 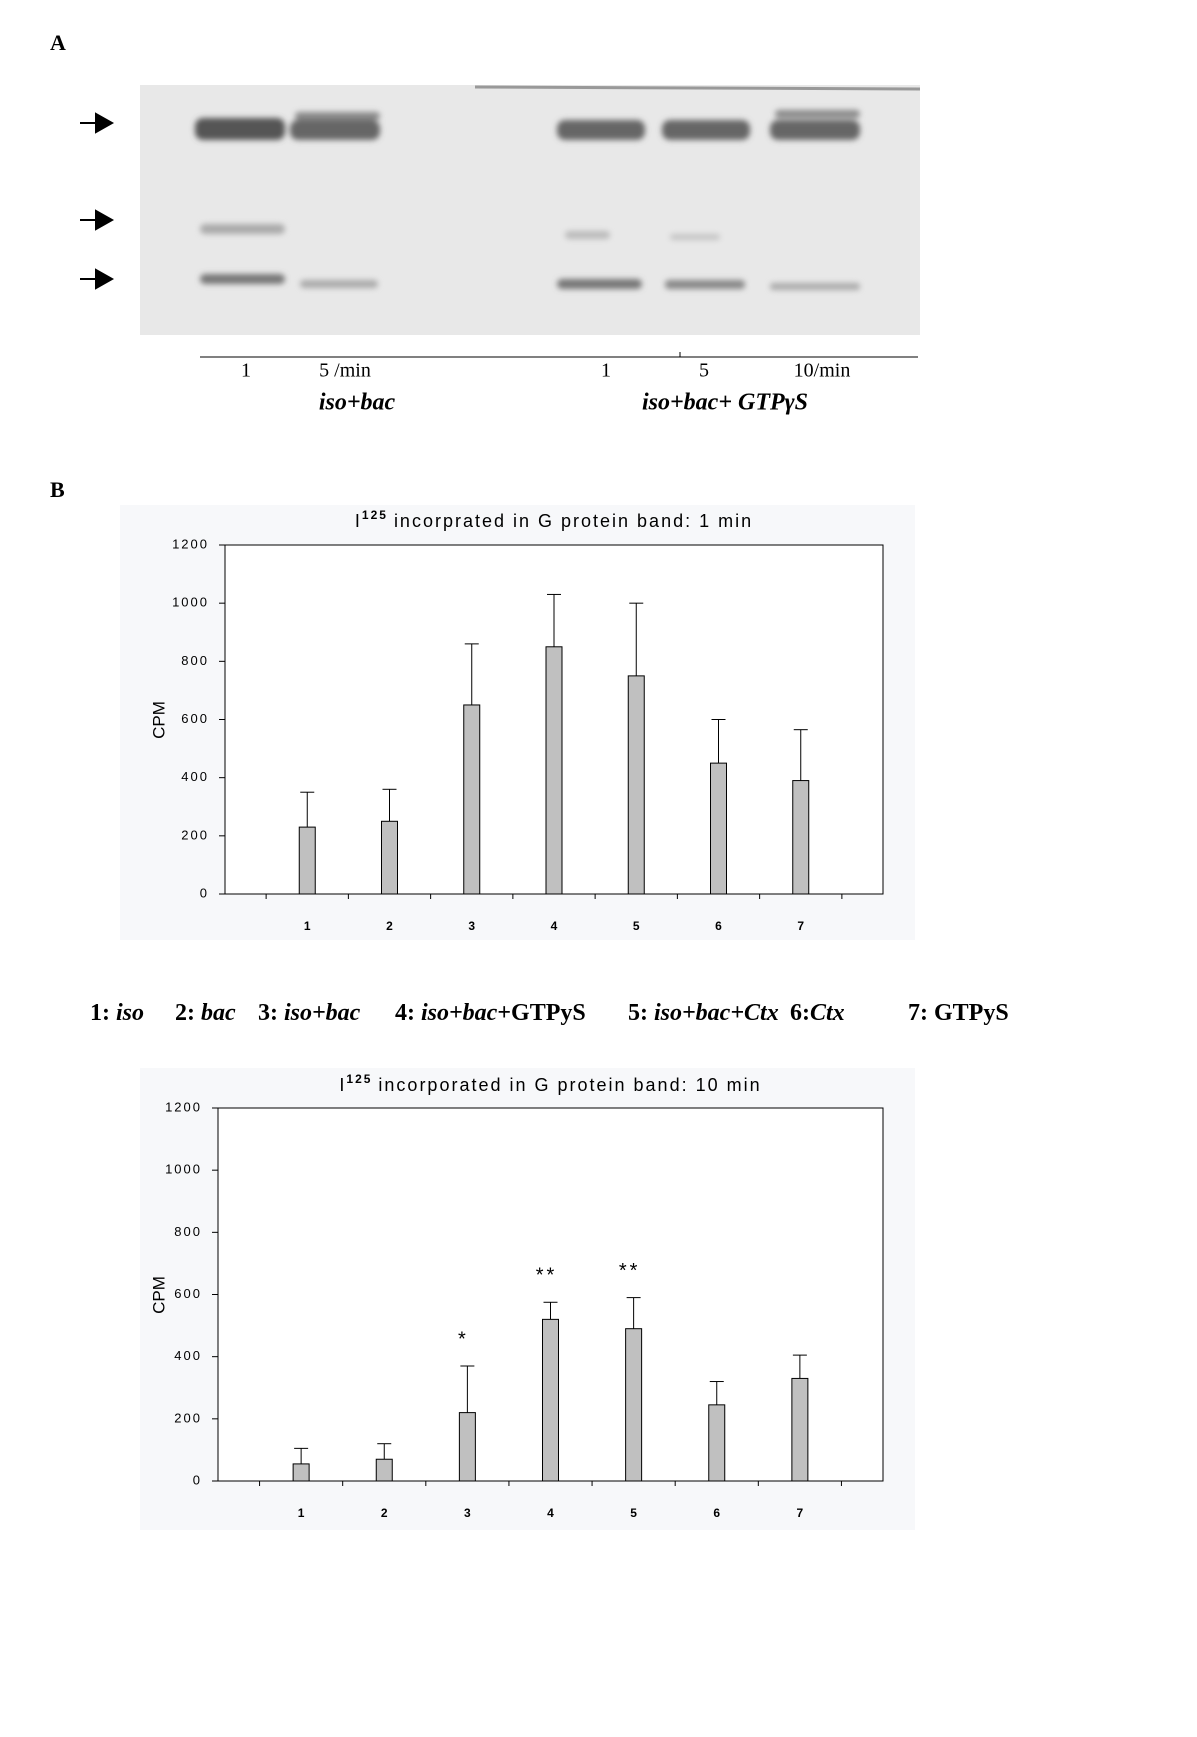 What do you see at coordinates (405, 1013) in the screenshot?
I see `legend-key: 4:` at bounding box center [405, 1013].